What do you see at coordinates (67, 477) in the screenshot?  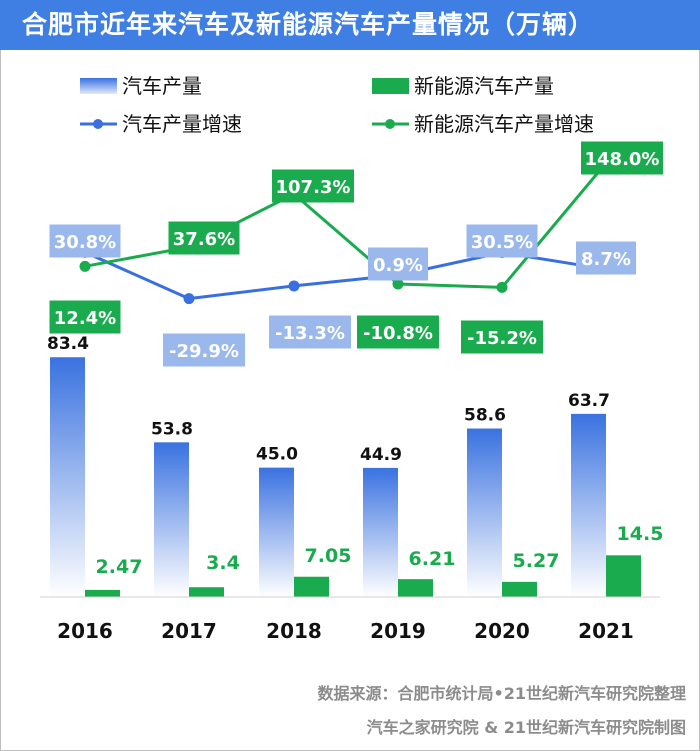 I see `bar-car-production-2016` at bounding box center [67, 477].